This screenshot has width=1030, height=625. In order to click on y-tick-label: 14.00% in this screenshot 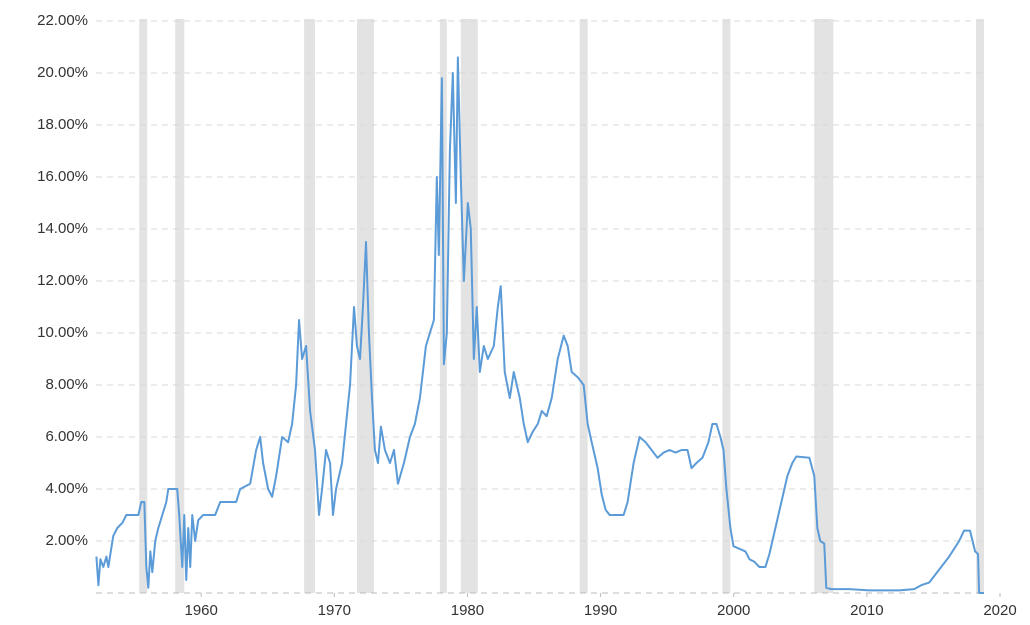, I will do `click(62, 228)`.